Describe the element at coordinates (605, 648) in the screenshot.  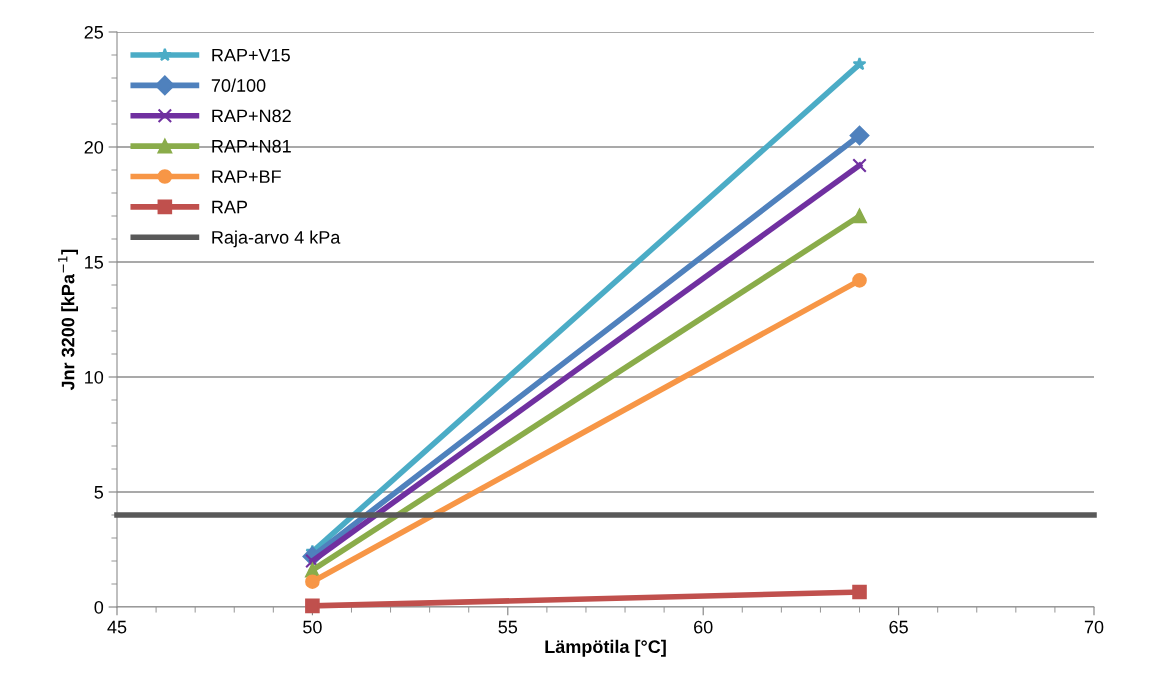
I see `x-axis-title: Lämpötila [°C]` at that location.